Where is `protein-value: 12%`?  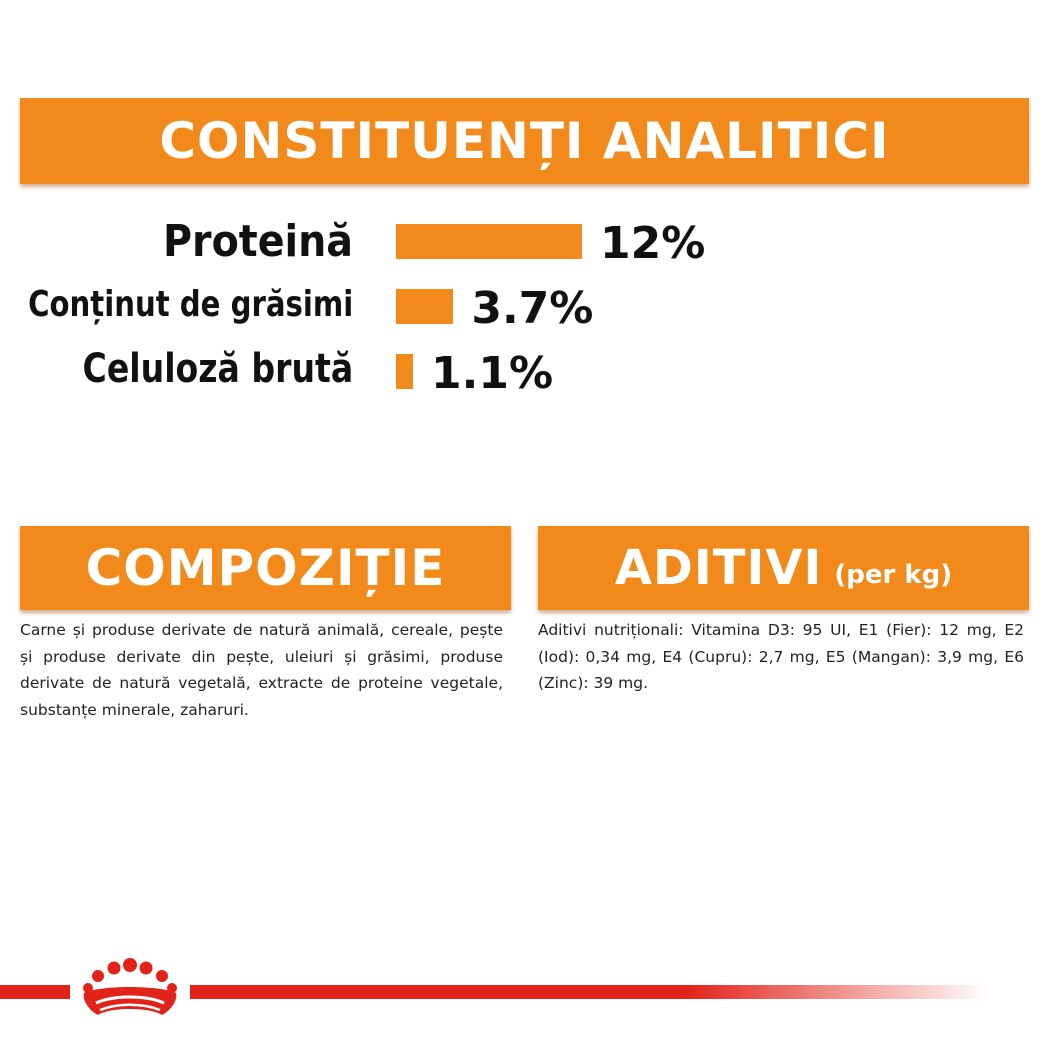
protein-value: 12% is located at coordinates (653, 243).